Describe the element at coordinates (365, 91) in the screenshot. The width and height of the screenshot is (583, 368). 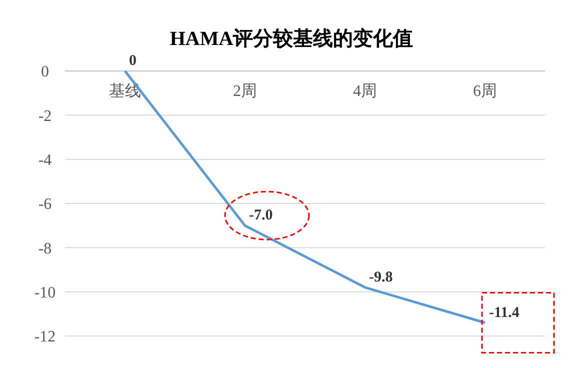
I see `x-tick-label: 4周` at that location.